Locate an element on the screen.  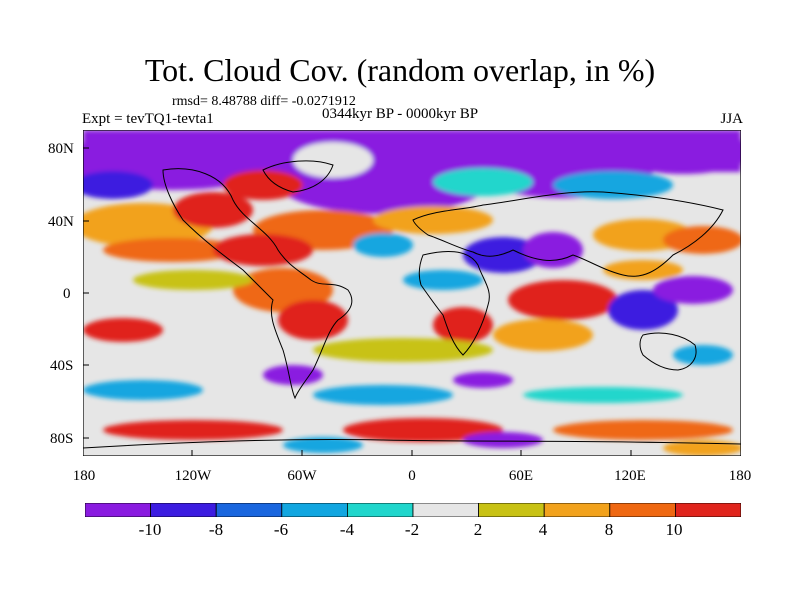
y-tick-0: 0 is located at coordinates (67, 294).